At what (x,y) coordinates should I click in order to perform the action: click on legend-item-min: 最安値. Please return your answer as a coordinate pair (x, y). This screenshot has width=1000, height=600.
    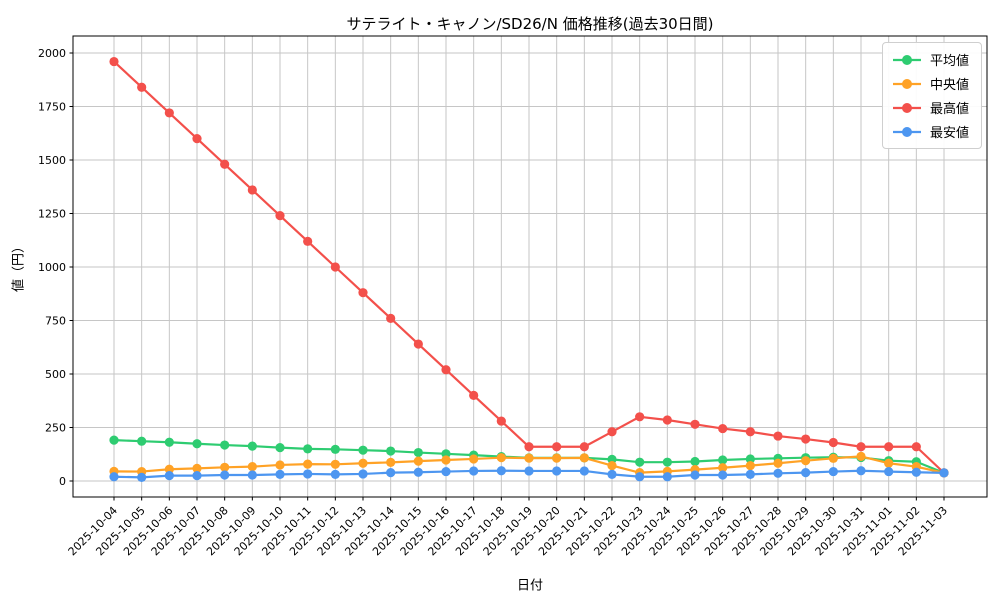
    Looking at the image, I should click on (930, 131).